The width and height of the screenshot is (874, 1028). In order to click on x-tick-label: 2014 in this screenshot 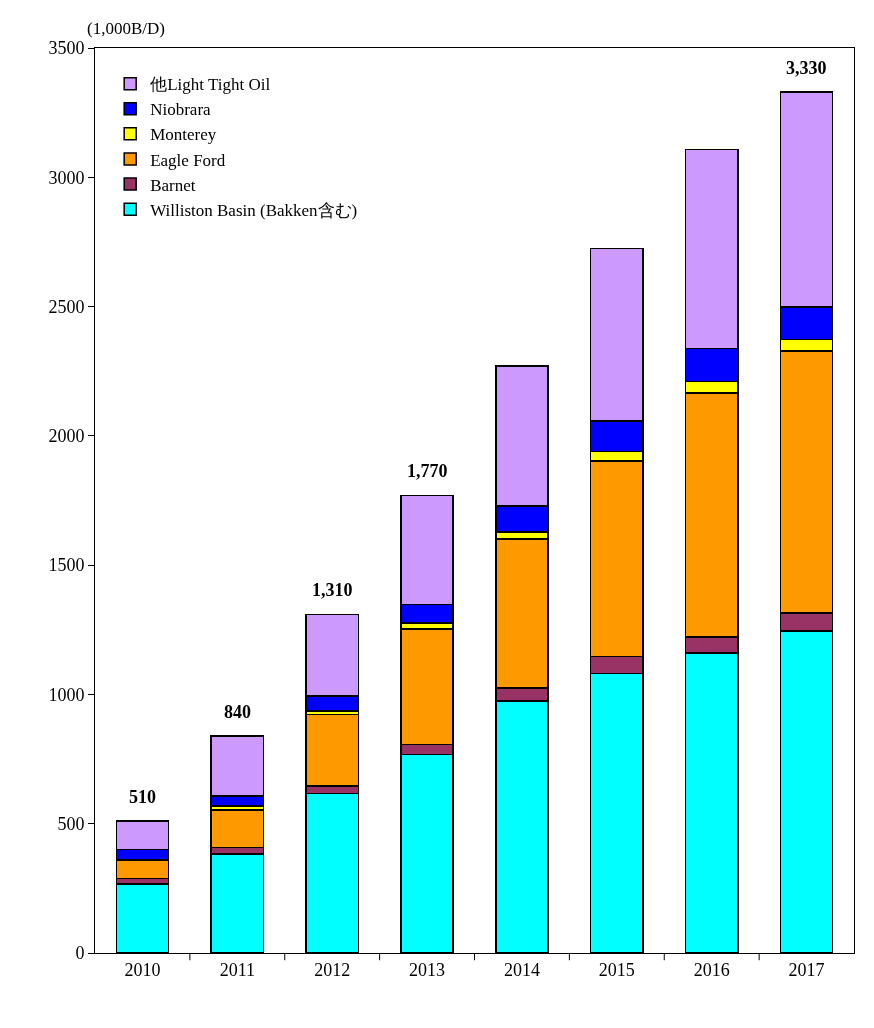, I will do `click(521, 969)`.